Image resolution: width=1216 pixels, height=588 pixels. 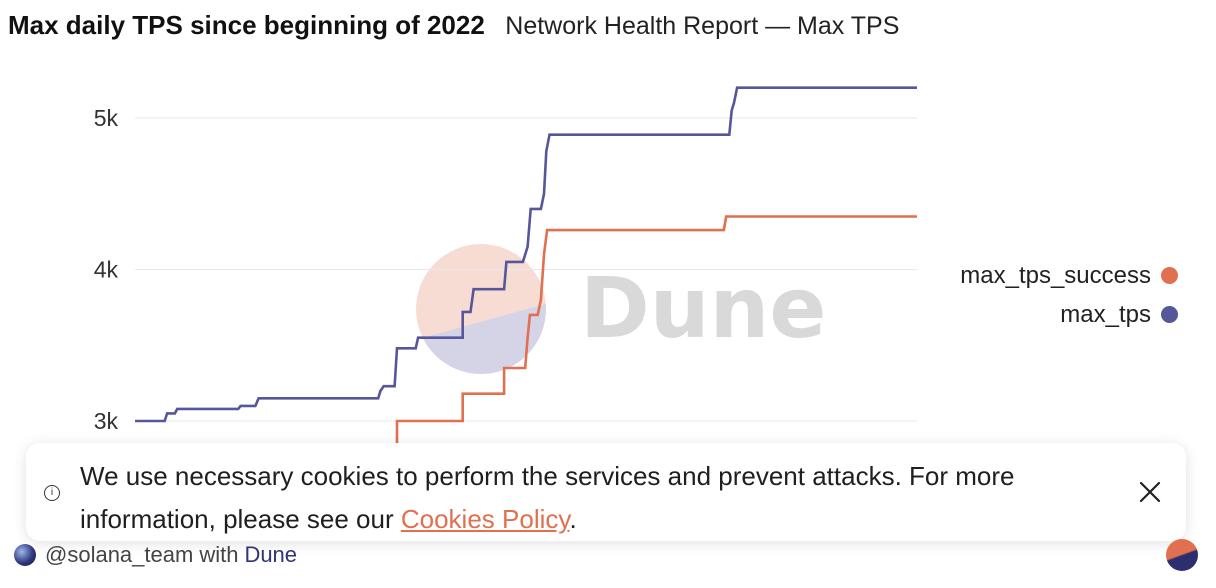 I want to click on y-tick-label-3k: 3k, so click(x=106, y=421).